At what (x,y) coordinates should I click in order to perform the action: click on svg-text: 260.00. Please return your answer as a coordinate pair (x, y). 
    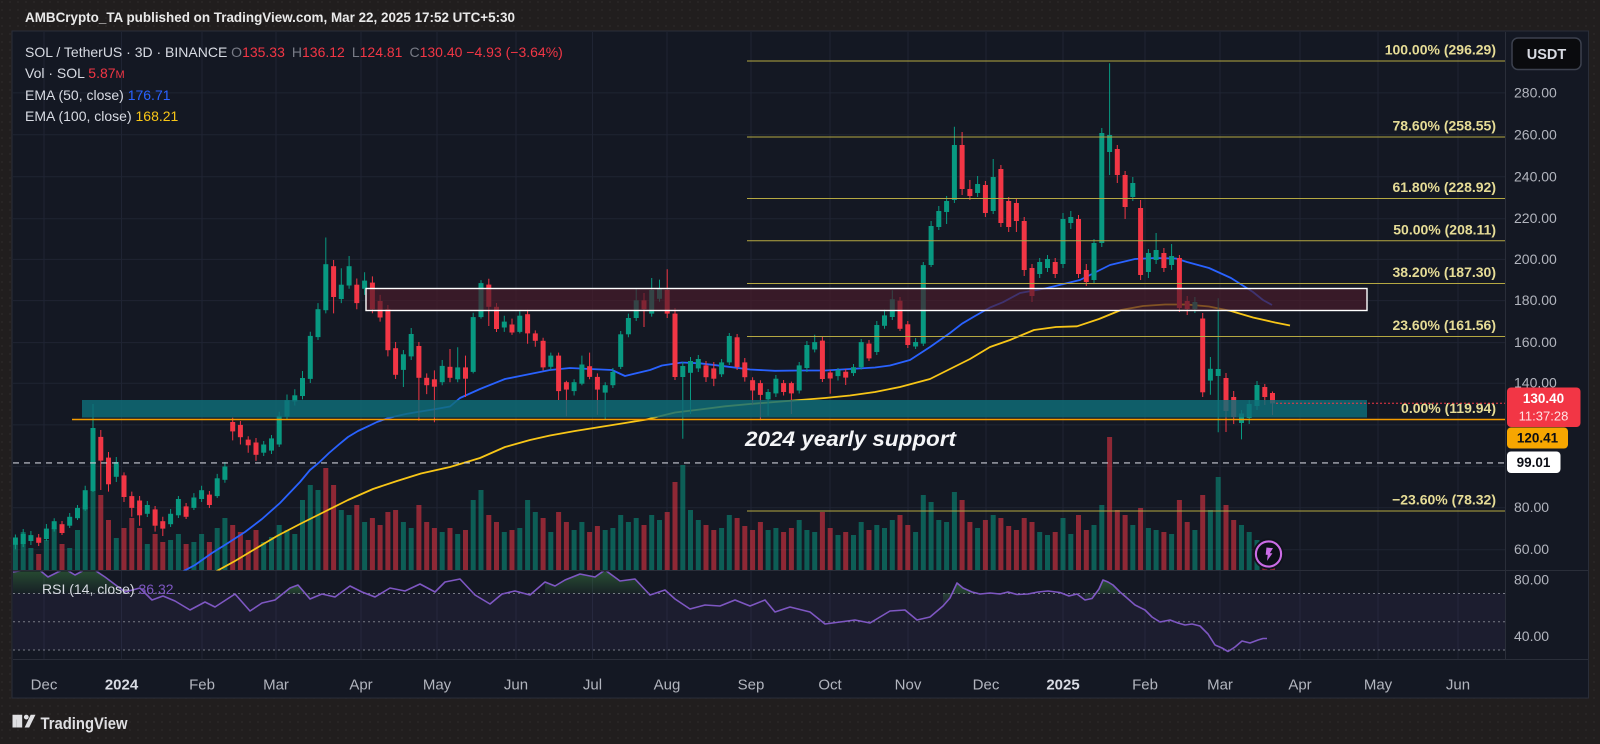
    Looking at the image, I should click on (1535, 134).